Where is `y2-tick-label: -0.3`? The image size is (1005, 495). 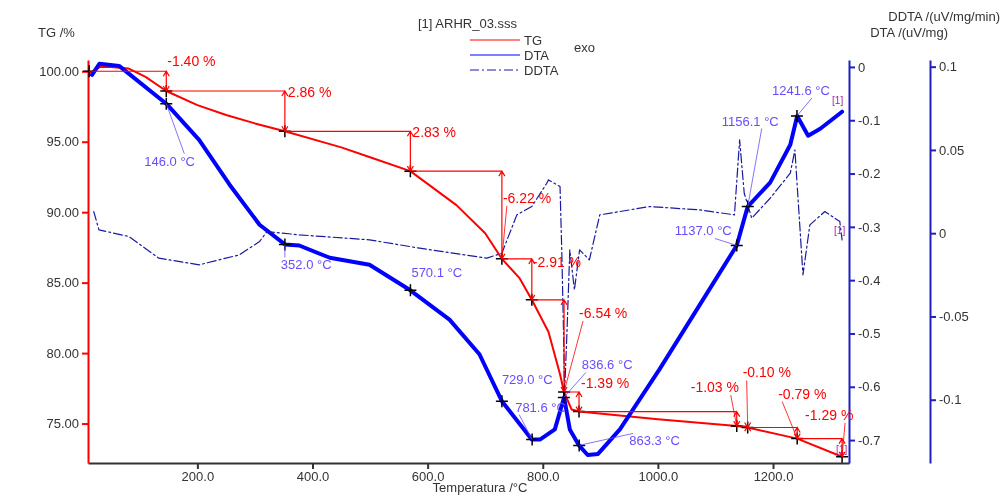 y2-tick-label: -0.3 is located at coordinates (869, 227).